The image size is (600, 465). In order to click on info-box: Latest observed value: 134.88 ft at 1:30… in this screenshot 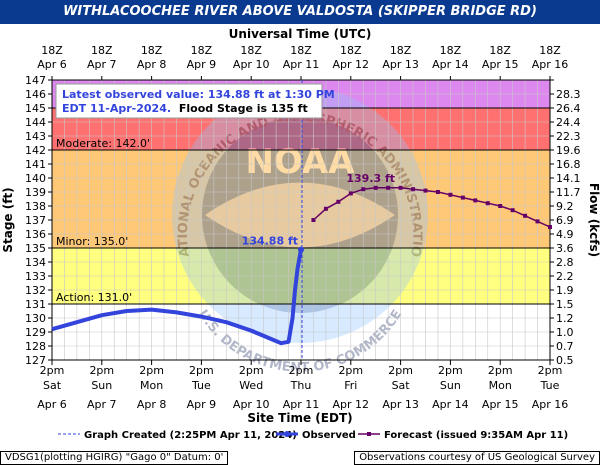, I will do `click(195, 101)`.